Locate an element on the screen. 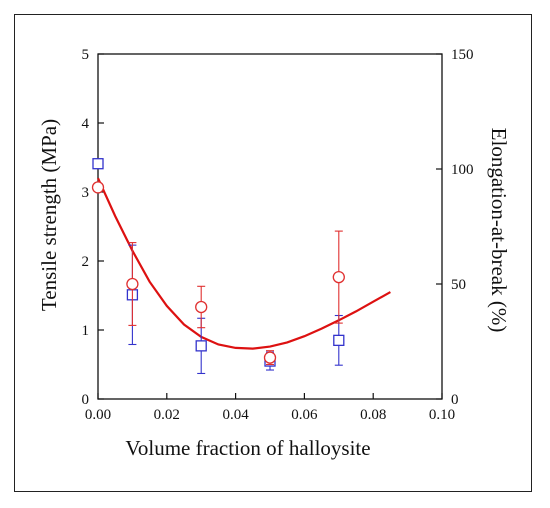  y2-tick-label: 50 is located at coordinates (458, 285).